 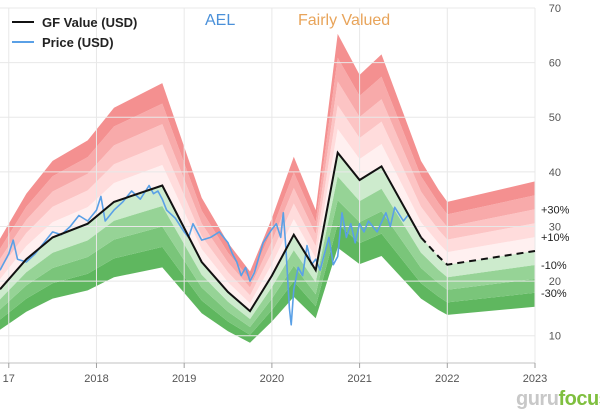 I want to click on y-tick-label: 40, so click(x=555, y=173).